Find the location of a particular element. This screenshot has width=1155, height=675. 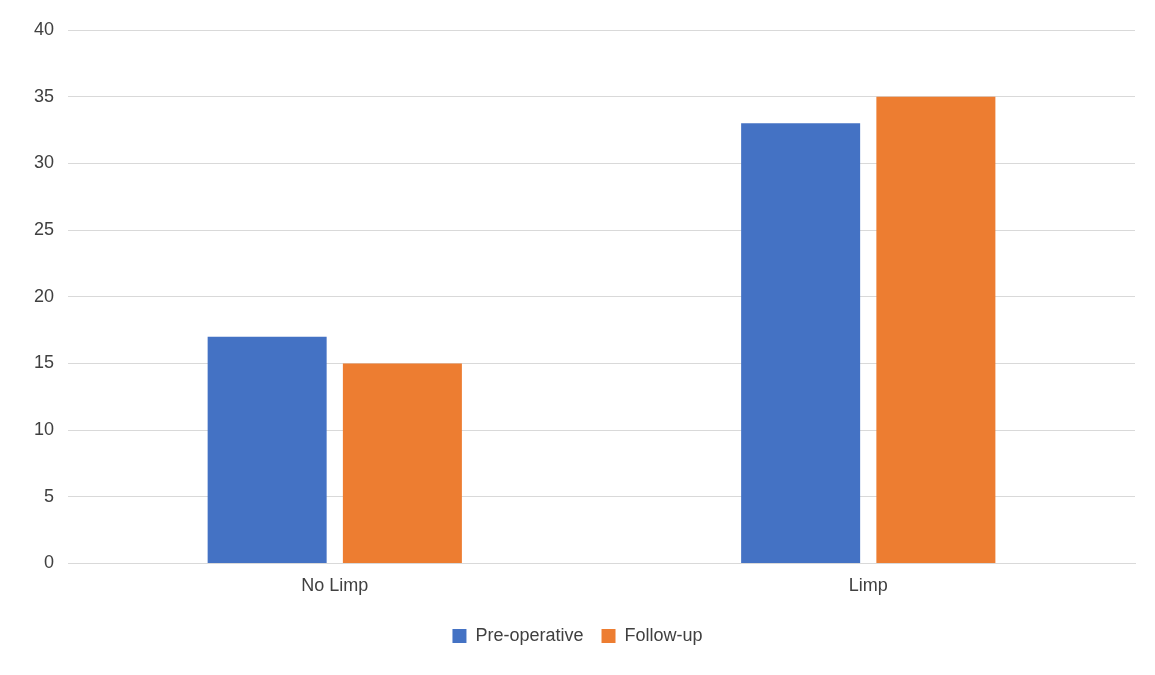

legend-label: Follow-up is located at coordinates (663, 634).